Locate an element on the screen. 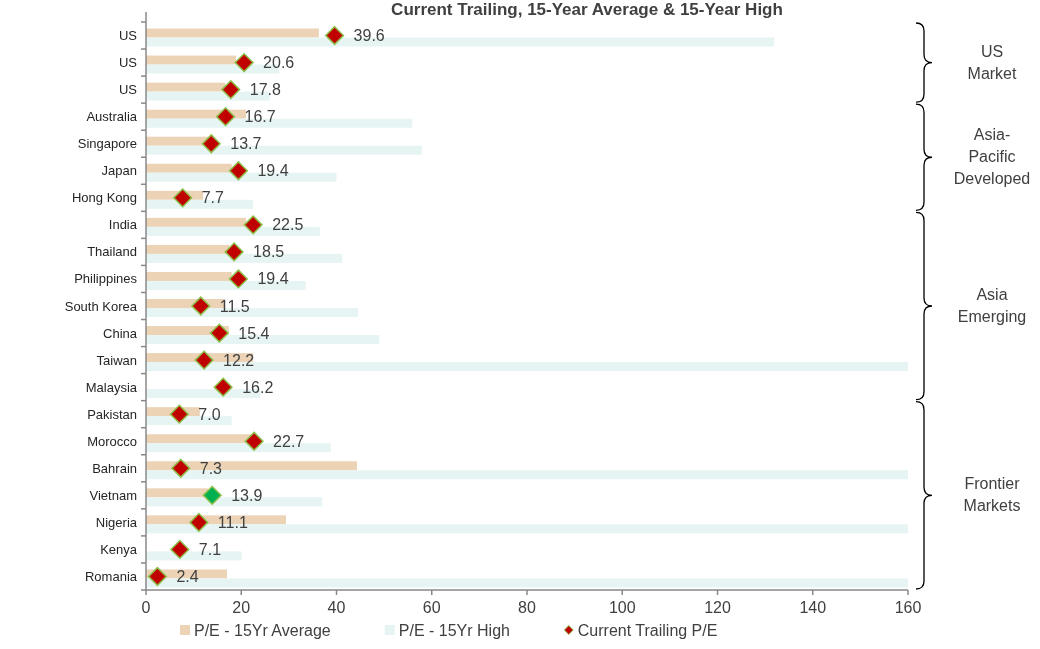  y-tick-label: South Korea is located at coordinates (101, 306).